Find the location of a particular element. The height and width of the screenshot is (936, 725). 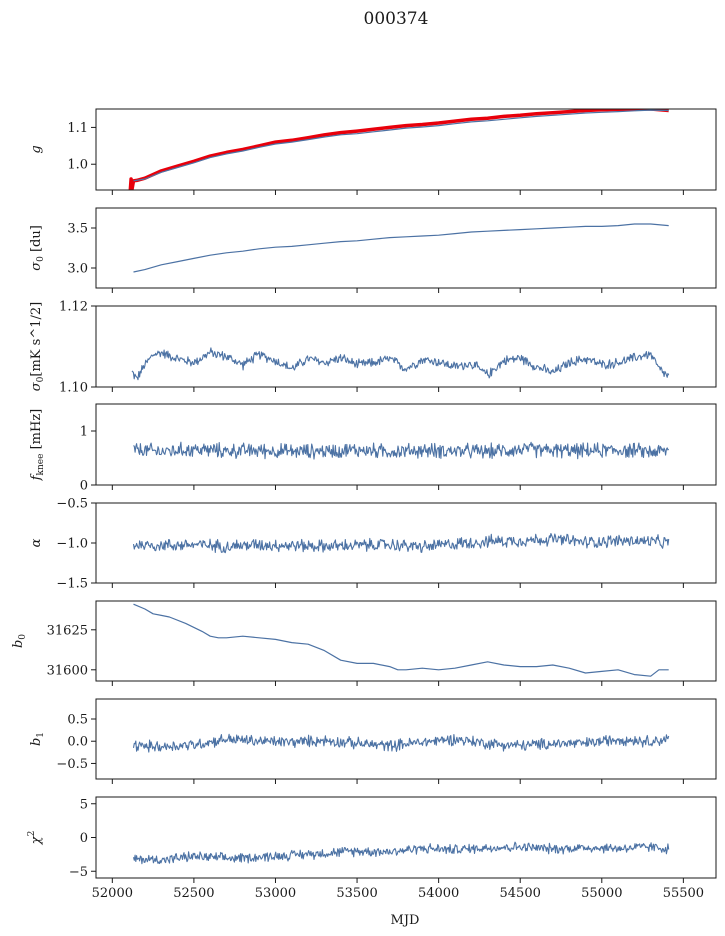

x-tick-label: 54500 is located at coordinates (520, 893).